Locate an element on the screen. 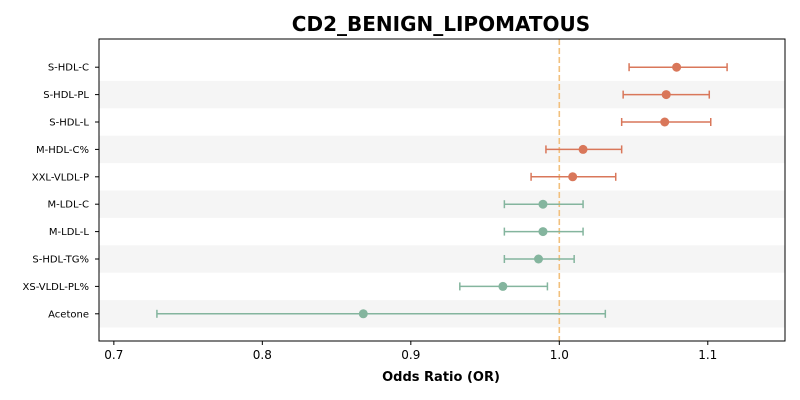 The image size is (800, 400). ci-row-M-LDL-C is located at coordinates (543, 204).